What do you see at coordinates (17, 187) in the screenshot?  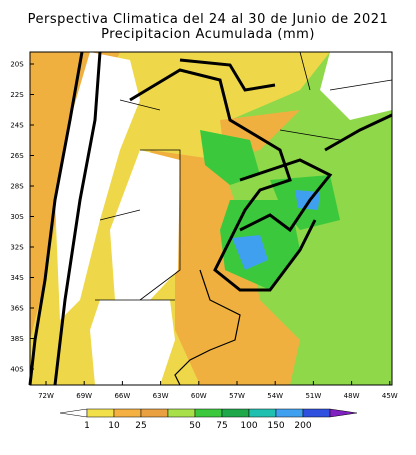 I see `lat-label: 28S` at bounding box center [17, 187].